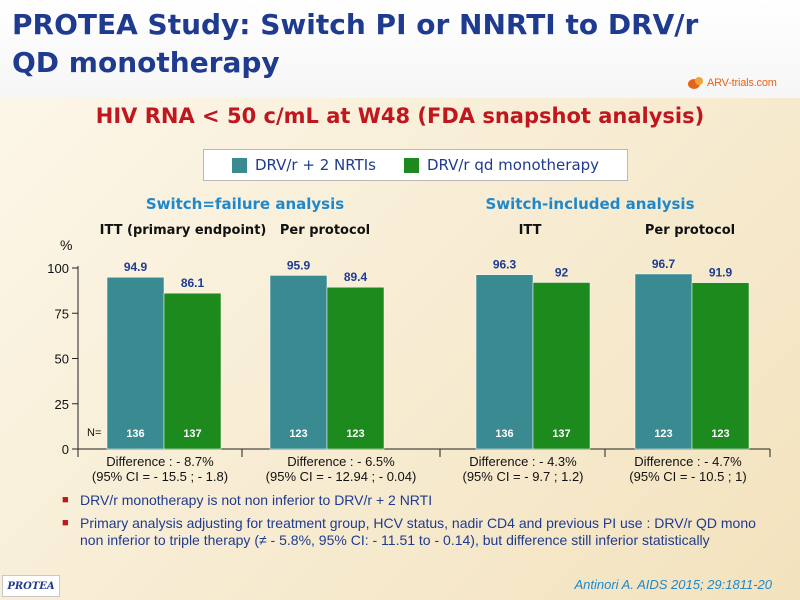 This screenshot has height=600, width=800. What do you see at coordinates (590, 204) in the screenshot?
I see `section-switch-included: Switch-included analysis` at bounding box center [590, 204].